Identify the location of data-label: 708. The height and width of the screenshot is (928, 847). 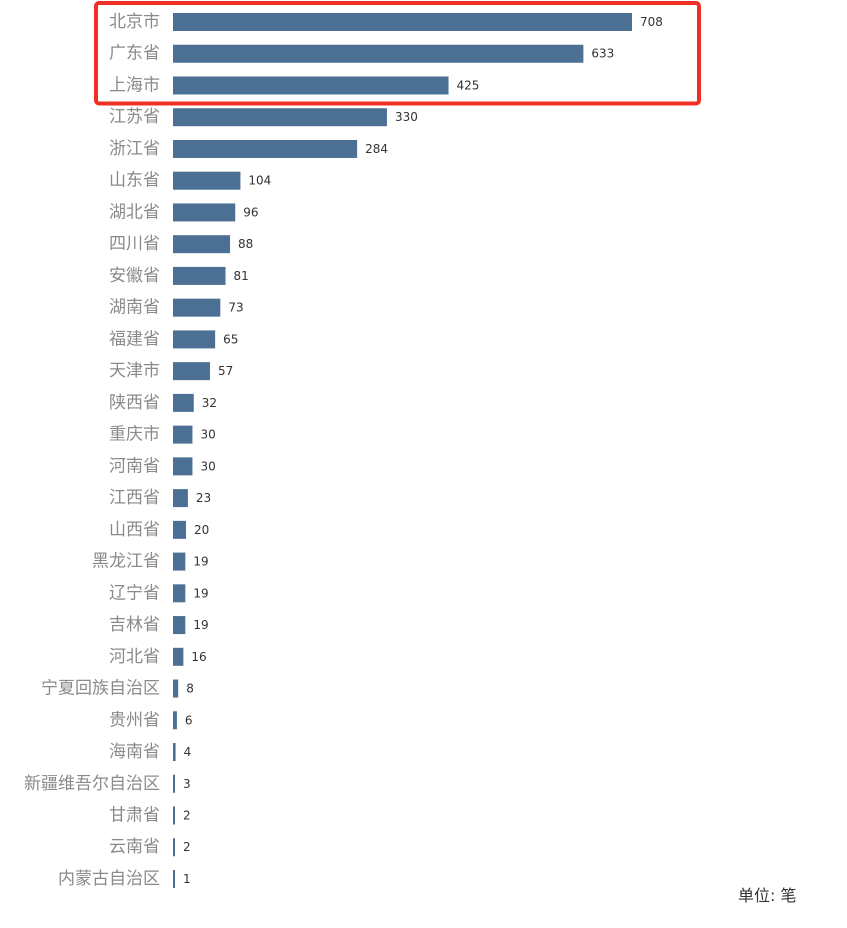
(651, 22).